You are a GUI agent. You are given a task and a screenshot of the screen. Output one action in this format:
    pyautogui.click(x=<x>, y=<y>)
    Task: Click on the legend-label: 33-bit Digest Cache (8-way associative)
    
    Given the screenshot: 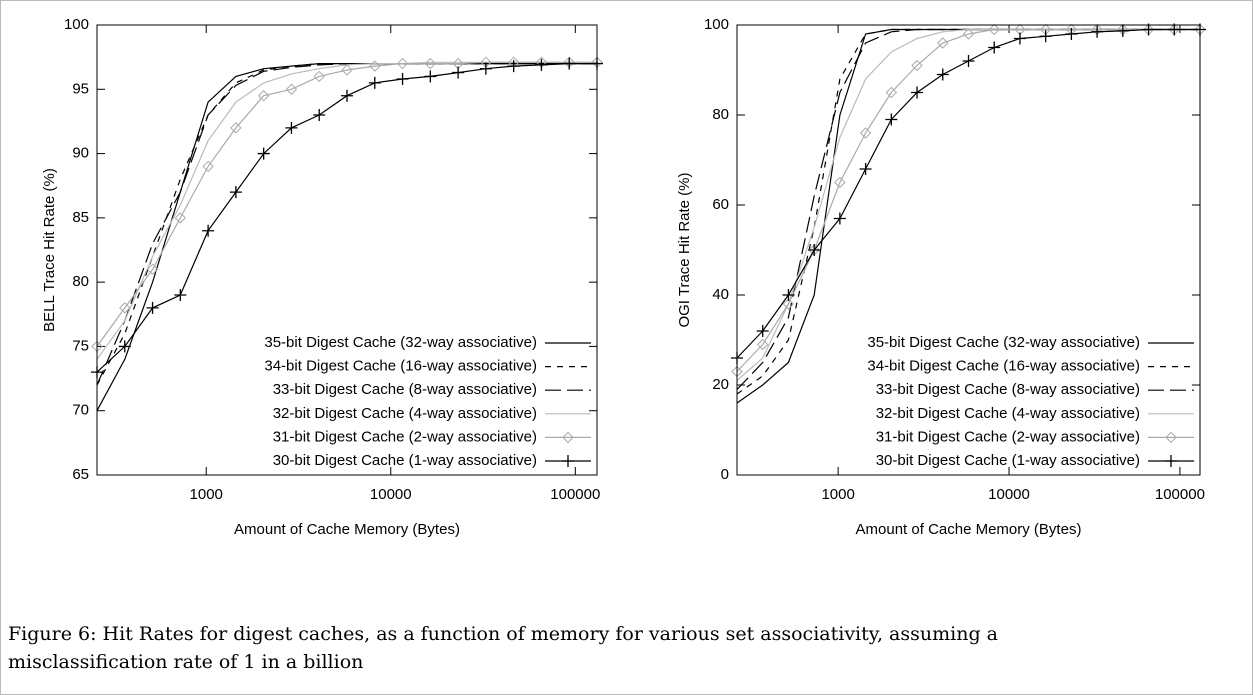 What is the action you would take?
    pyautogui.click(x=405, y=389)
    